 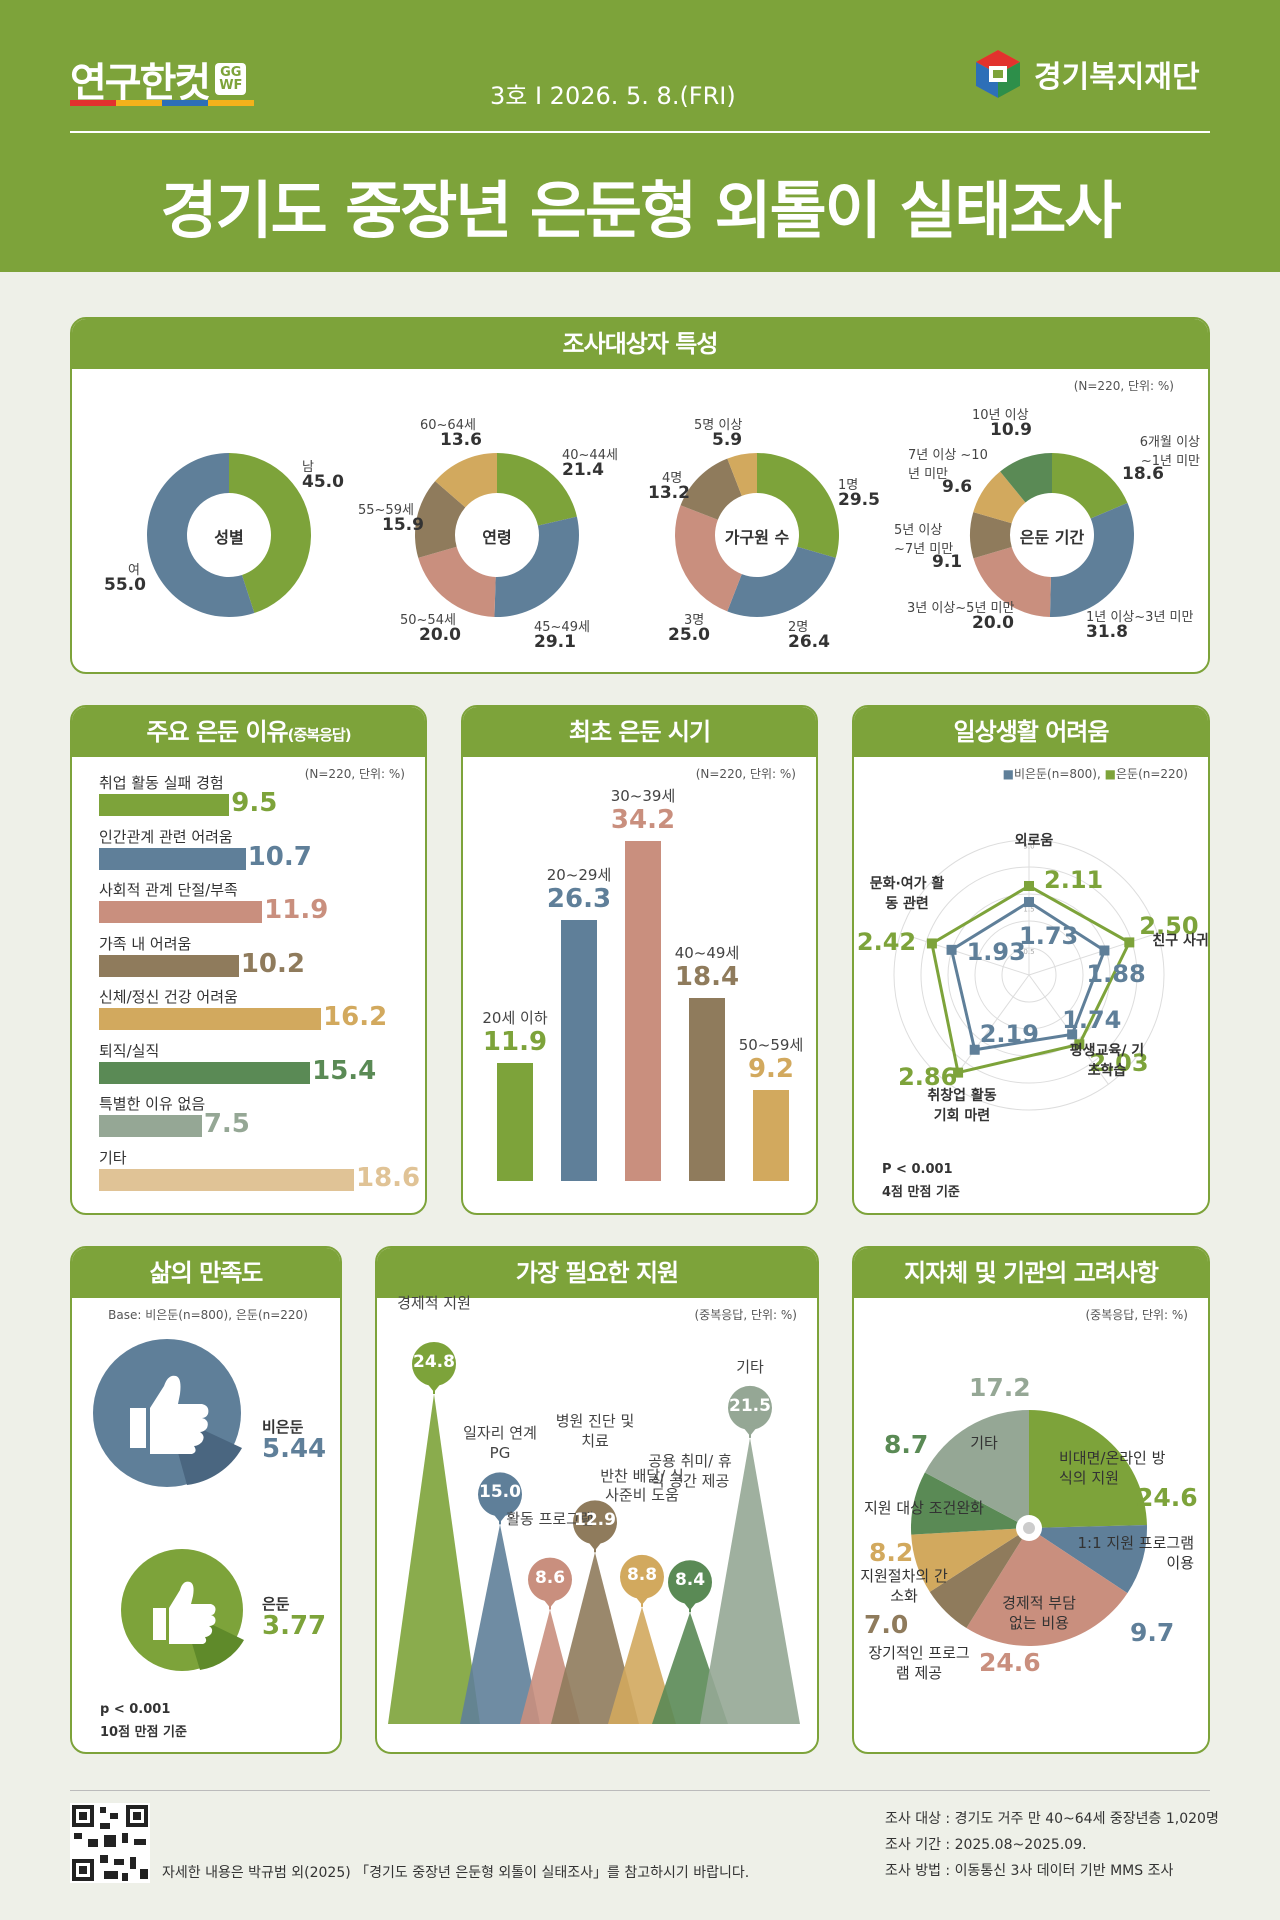 What do you see at coordinates (166, 836) in the screenshot?
I see `reason-label: 인간관계 관련 어려움` at bounding box center [166, 836].